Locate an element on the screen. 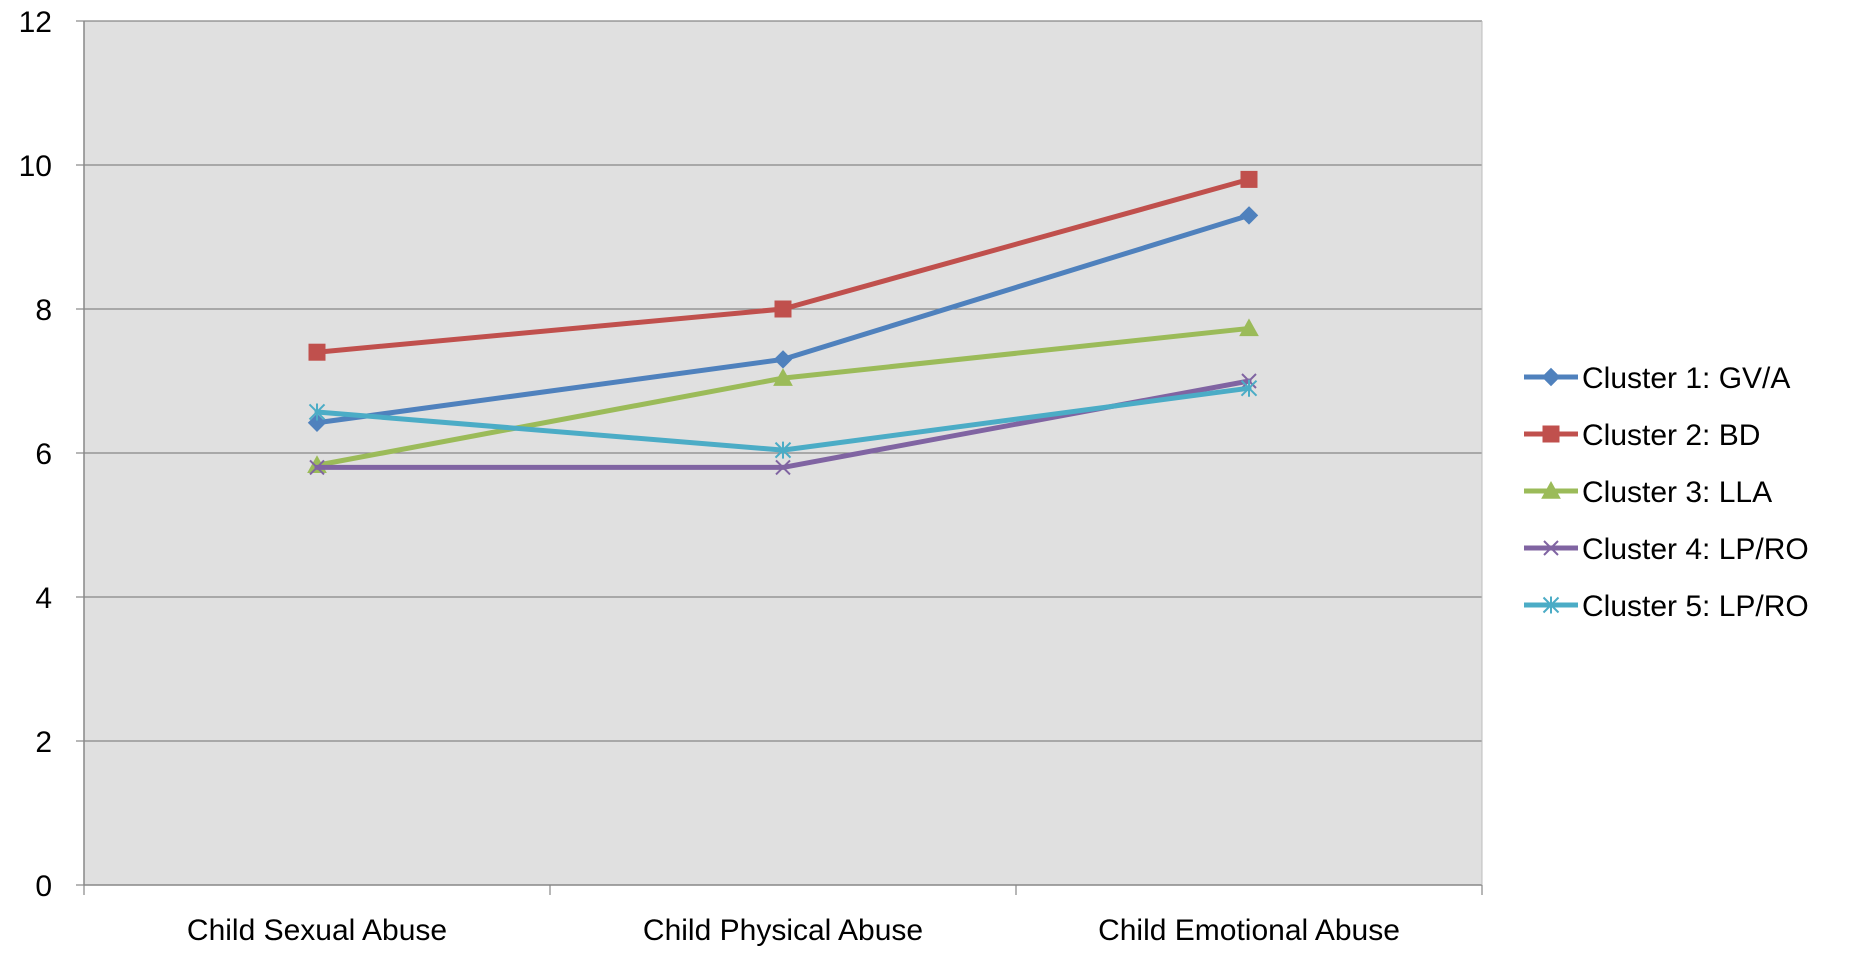  y-tick-label: 0 is located at coordinates (43, 886).